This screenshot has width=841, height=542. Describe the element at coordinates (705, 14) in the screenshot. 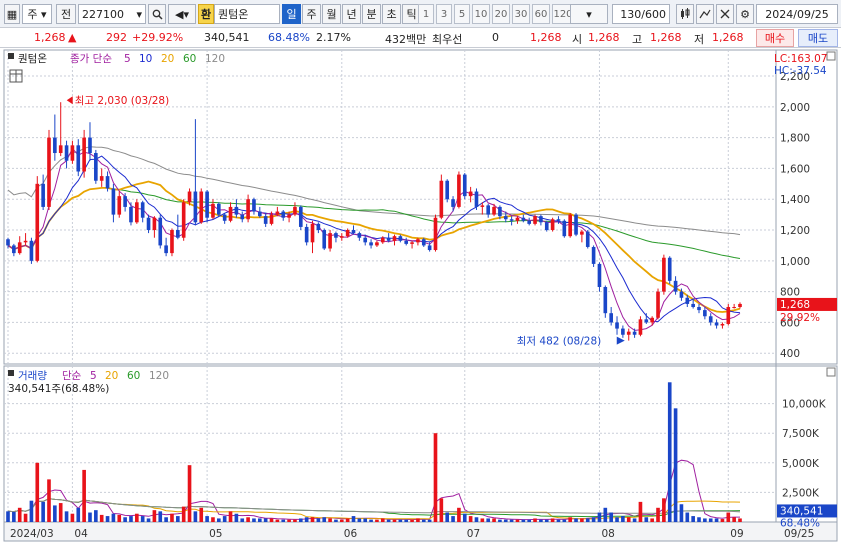

I see `draw-line-icon` at that location.